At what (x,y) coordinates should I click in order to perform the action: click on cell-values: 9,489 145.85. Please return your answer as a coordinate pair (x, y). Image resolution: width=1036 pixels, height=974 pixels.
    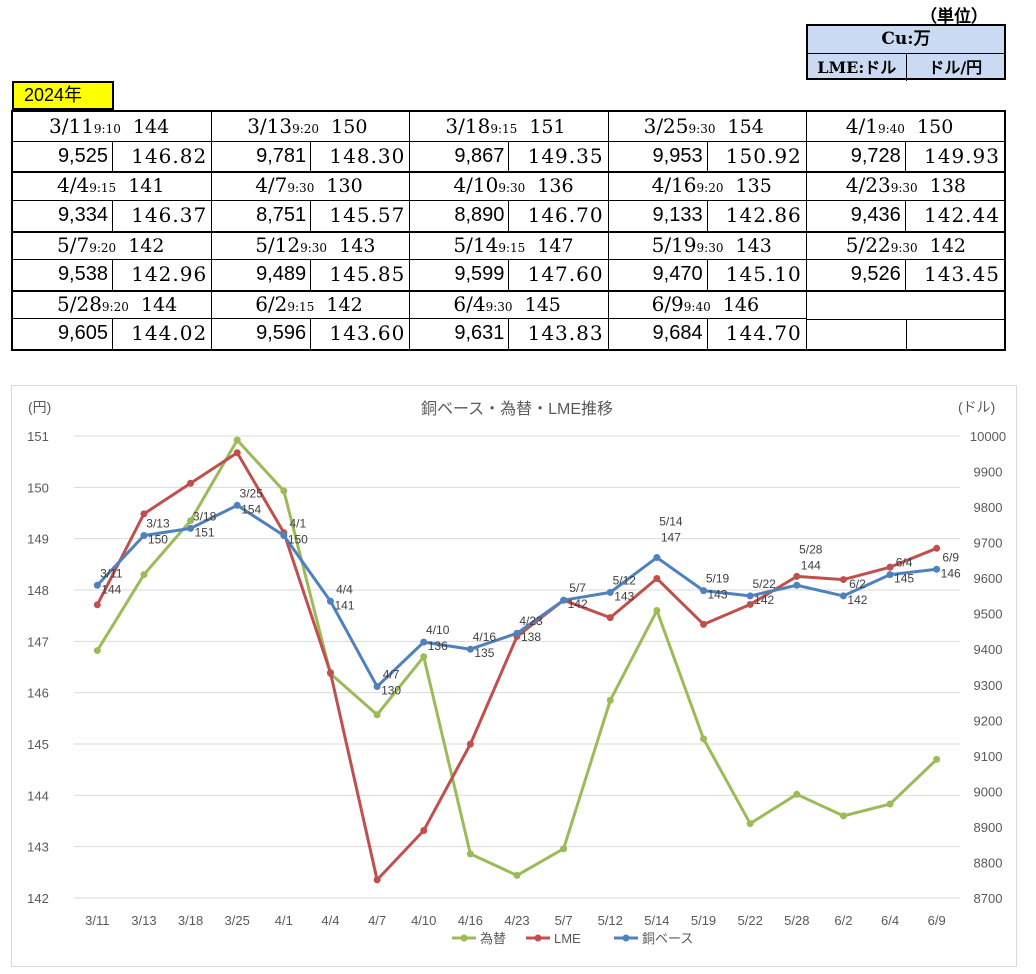
    Looking at the image, I should click on (310, 275).